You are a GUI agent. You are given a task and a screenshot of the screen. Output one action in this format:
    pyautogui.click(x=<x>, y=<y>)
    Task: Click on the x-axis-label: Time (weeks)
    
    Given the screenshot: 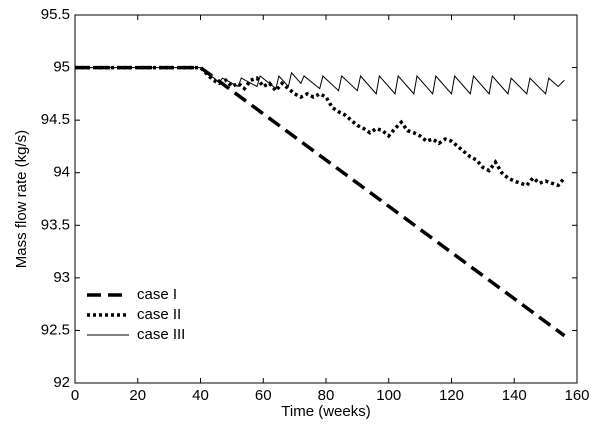 What is the action you would take?
    pyautogui.click(x=325, y=411)
    